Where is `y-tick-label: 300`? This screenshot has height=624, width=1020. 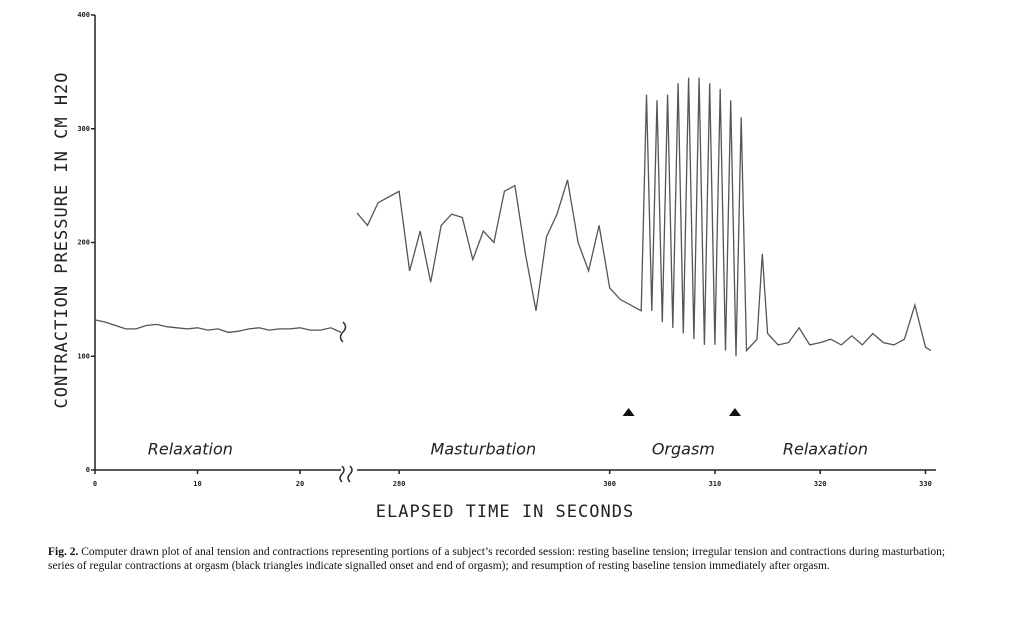 y-tick-label: 300 is located at coordinates (83, 129).